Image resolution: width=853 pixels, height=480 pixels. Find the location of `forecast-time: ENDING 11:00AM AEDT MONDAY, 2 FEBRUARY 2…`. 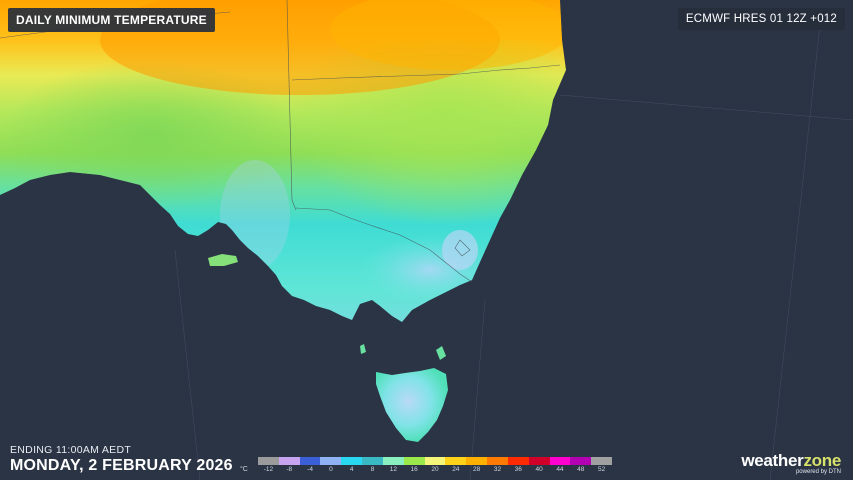

forecast-time: ENDING 11:00AM AEDT MONDAY, 2 FEBRUARY 2… is located at coordinates (121, 459).